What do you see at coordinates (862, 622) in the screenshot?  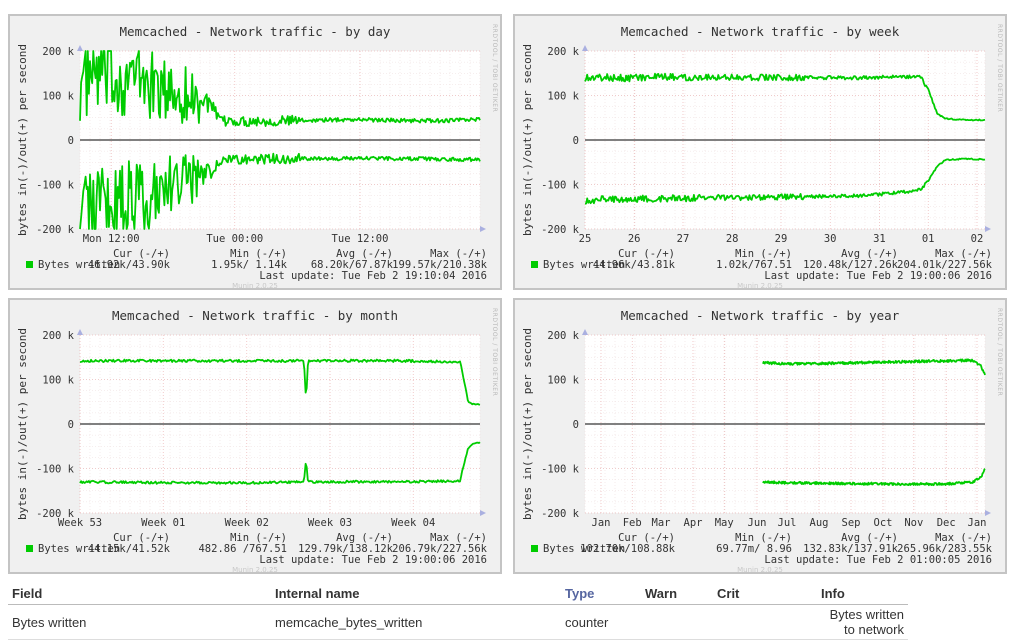 I see `cell-info: Bytes written to network` at bounding box center [862, 622].